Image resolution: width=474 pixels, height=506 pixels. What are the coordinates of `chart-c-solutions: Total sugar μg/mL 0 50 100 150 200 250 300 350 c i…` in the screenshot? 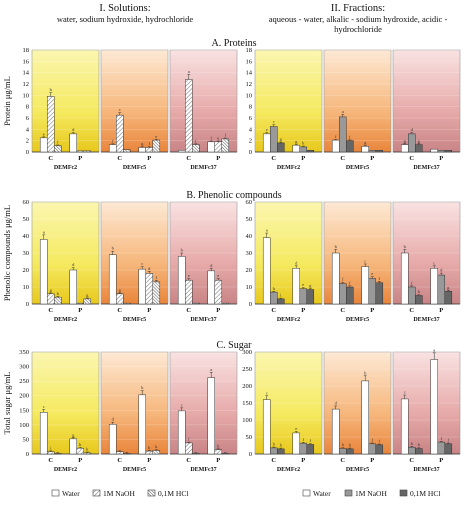 It's located at (120, 411).